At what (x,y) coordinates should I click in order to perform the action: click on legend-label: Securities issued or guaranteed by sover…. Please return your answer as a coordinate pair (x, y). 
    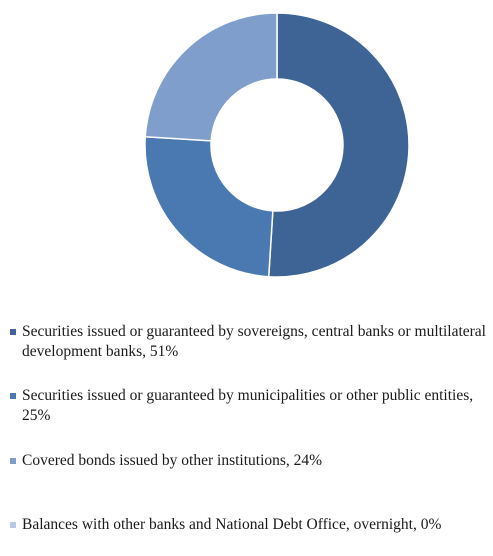
    Looking at the image, I should click on (254, 341).